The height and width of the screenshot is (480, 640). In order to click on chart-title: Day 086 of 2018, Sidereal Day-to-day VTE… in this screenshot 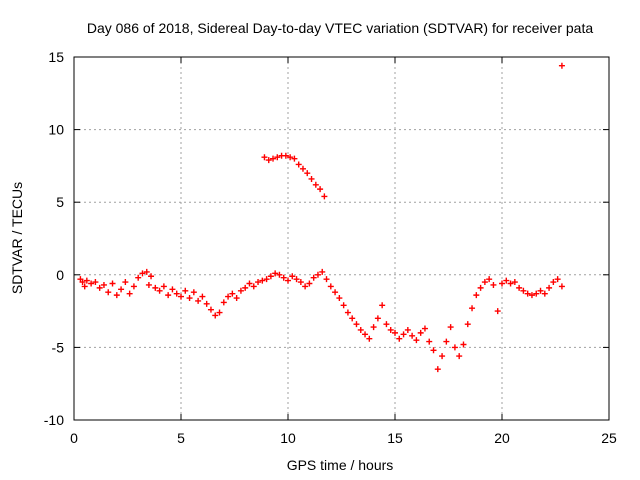, I will do `click(340, 28)`.